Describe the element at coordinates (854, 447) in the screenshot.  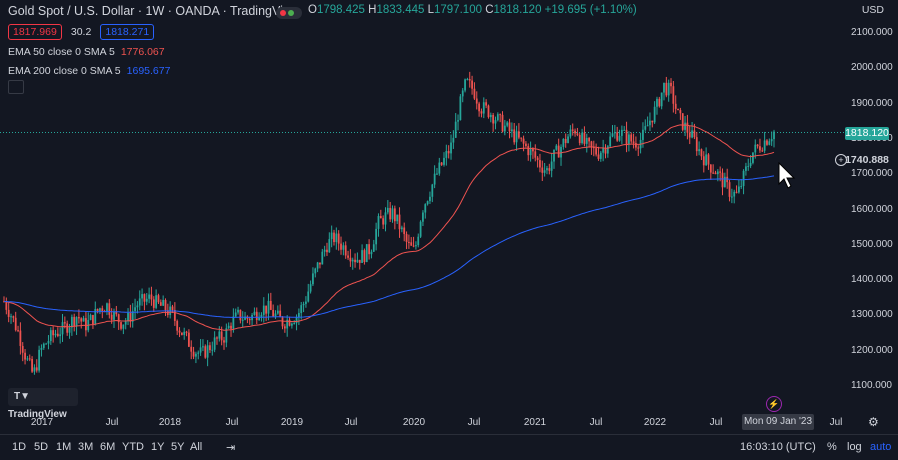
I see `log-toggle: log` at that location.